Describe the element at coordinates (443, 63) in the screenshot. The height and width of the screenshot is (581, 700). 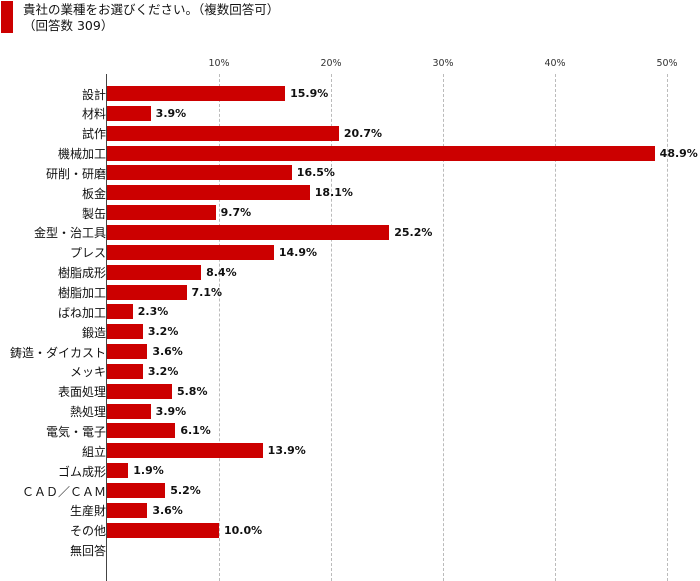
I see `x-tick-label: 30%` at that location.